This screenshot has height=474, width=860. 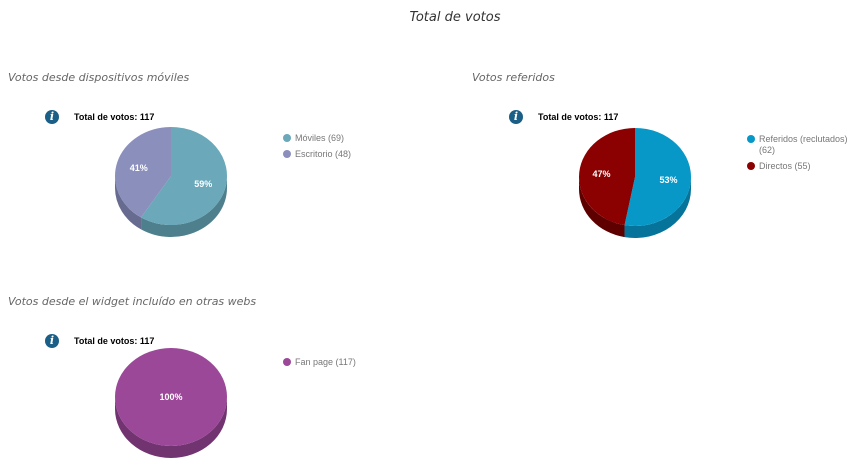 I want to click on legend-label: Referidos (reclutados) (62), so click(x=803, y=144).